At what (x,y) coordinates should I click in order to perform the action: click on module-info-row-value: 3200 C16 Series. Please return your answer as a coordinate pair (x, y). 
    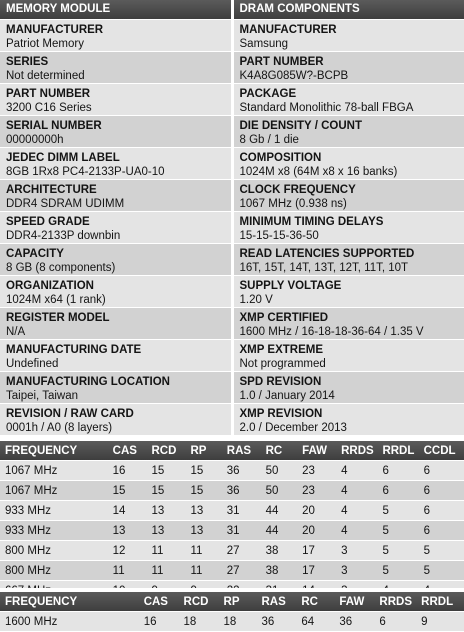
    Looking at the image, I should click on (49, 108).